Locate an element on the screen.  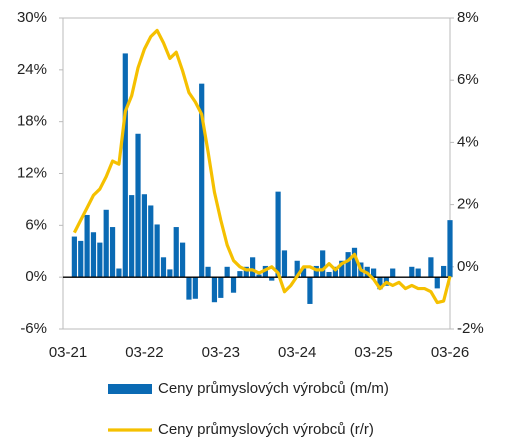
y2-tick-label: -2% is located at coordinates (470, 328).